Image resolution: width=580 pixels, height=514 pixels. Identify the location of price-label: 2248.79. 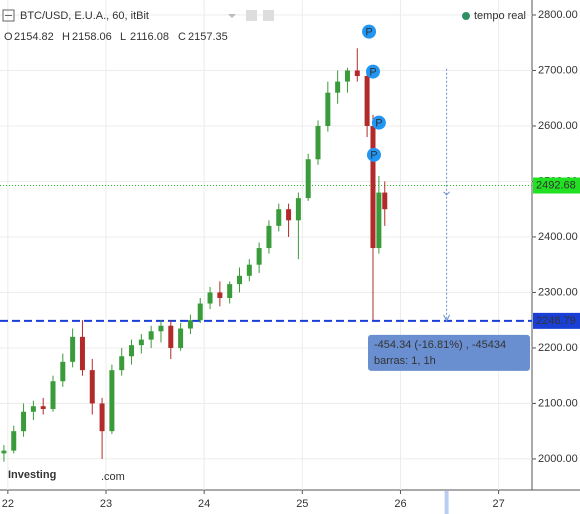
(556, 321).